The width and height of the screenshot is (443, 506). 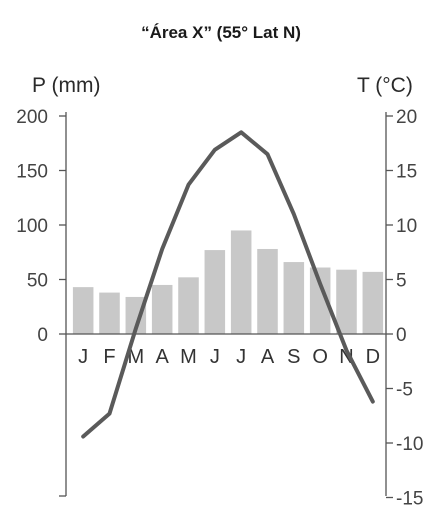 I want to click on right-tick-label-4: 0, so click(x=401, y=335).